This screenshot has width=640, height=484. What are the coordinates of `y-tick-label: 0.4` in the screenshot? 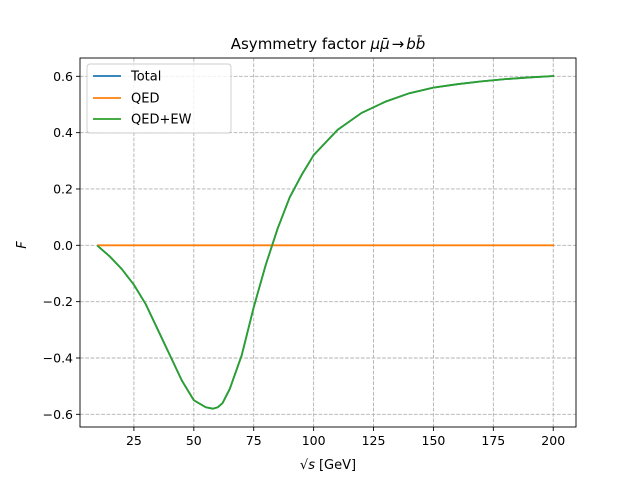 It's located at (63, 132).